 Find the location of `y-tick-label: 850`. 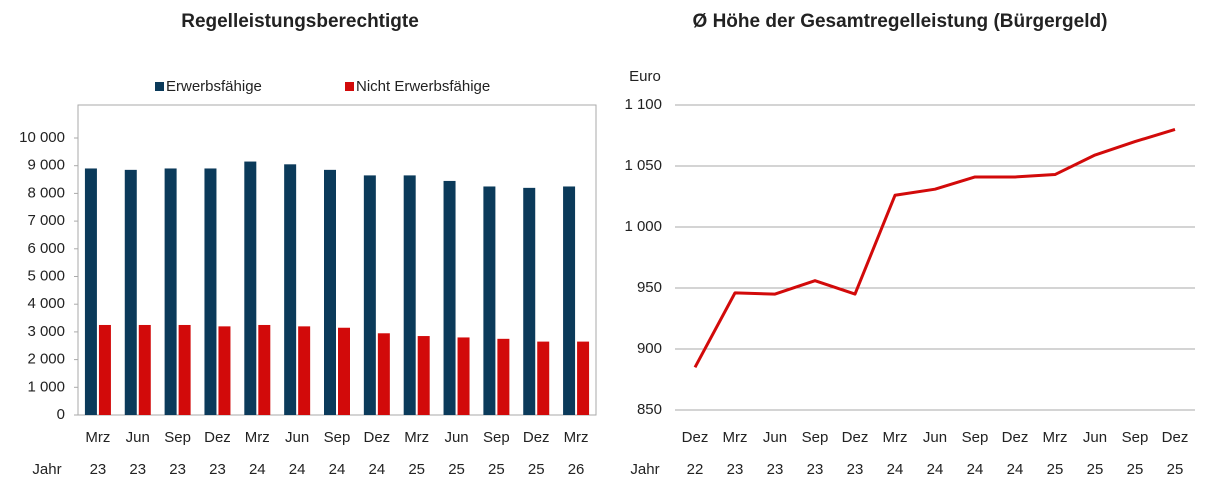

y-tick-label: 850 is located at coordinates (649, 409).